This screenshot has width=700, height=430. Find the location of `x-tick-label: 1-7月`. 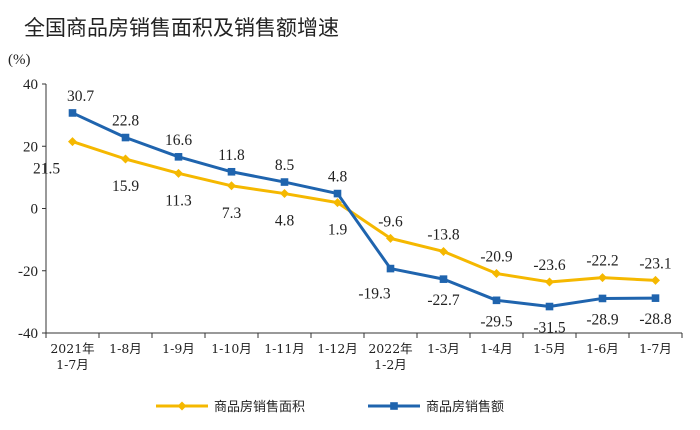

x-tick-label: 1-7月 is located at coordinates (655, 348).